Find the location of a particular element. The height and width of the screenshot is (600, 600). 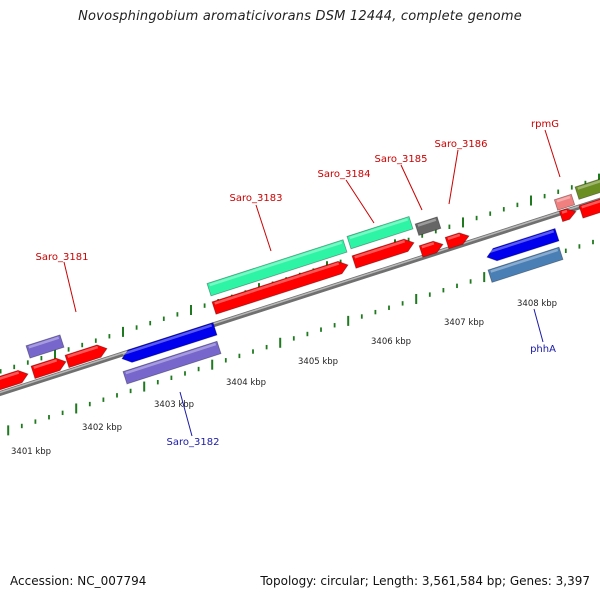

gene-label: Saro_3181 is located at coordinates (62, 257).